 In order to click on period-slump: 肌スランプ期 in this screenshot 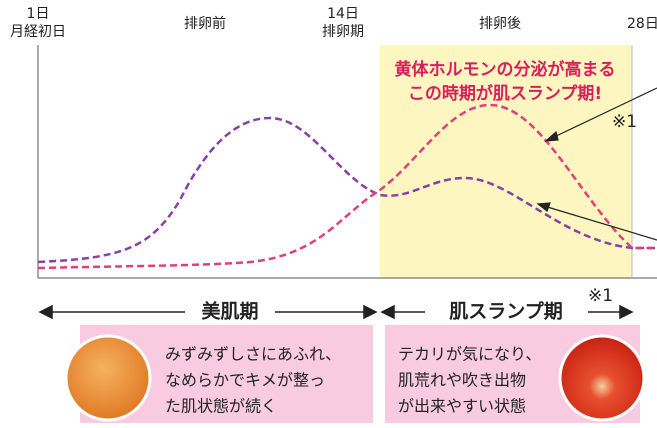, I will do `click(505, 311)`.